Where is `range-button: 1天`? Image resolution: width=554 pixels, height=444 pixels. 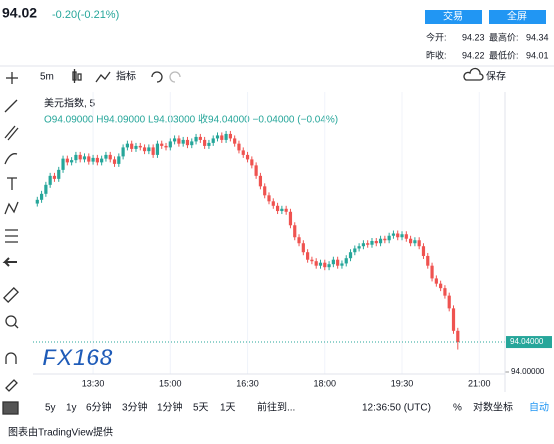
range-button: 1天 is located at coordinates (228, 408).